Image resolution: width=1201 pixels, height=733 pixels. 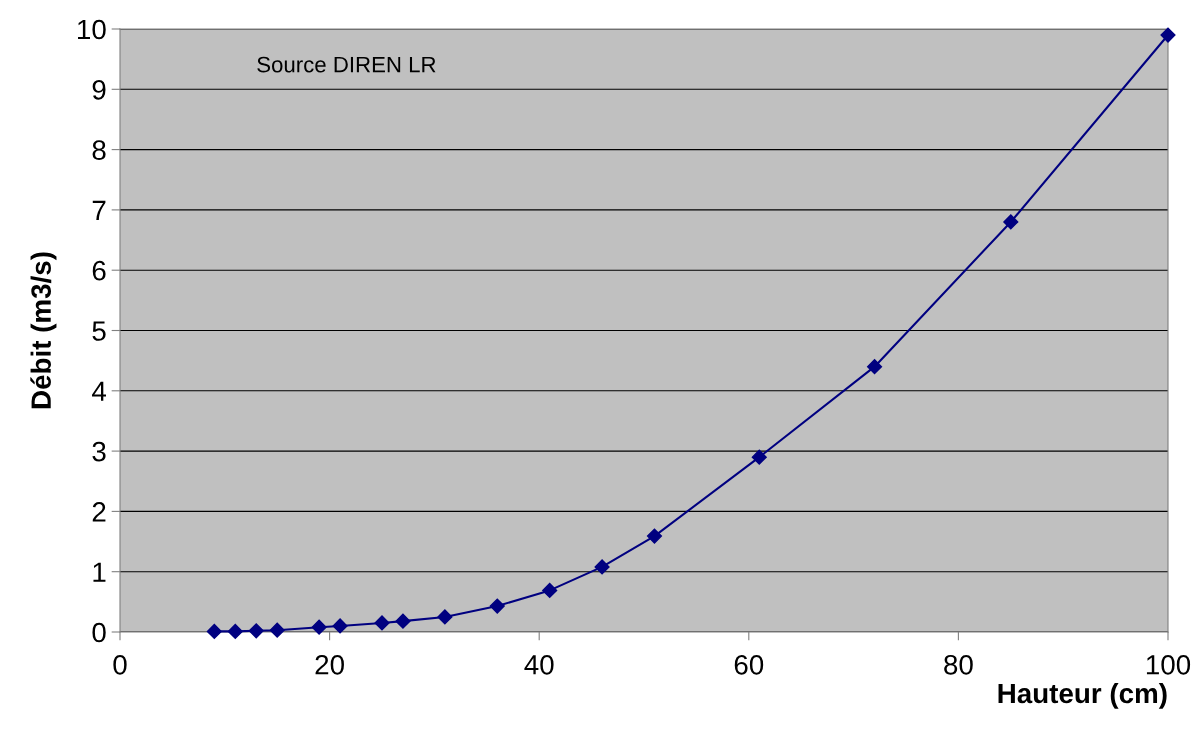 I want to click on x-tick-label: 80, so click(x=958, y=664).